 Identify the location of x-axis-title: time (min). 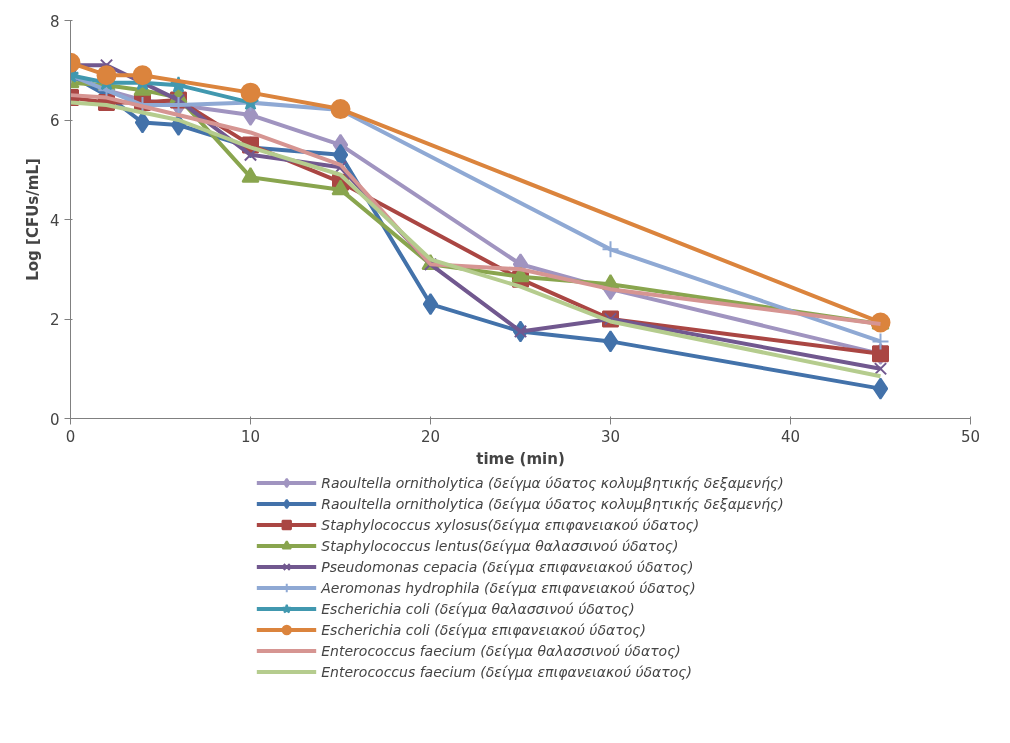
(520, 458).